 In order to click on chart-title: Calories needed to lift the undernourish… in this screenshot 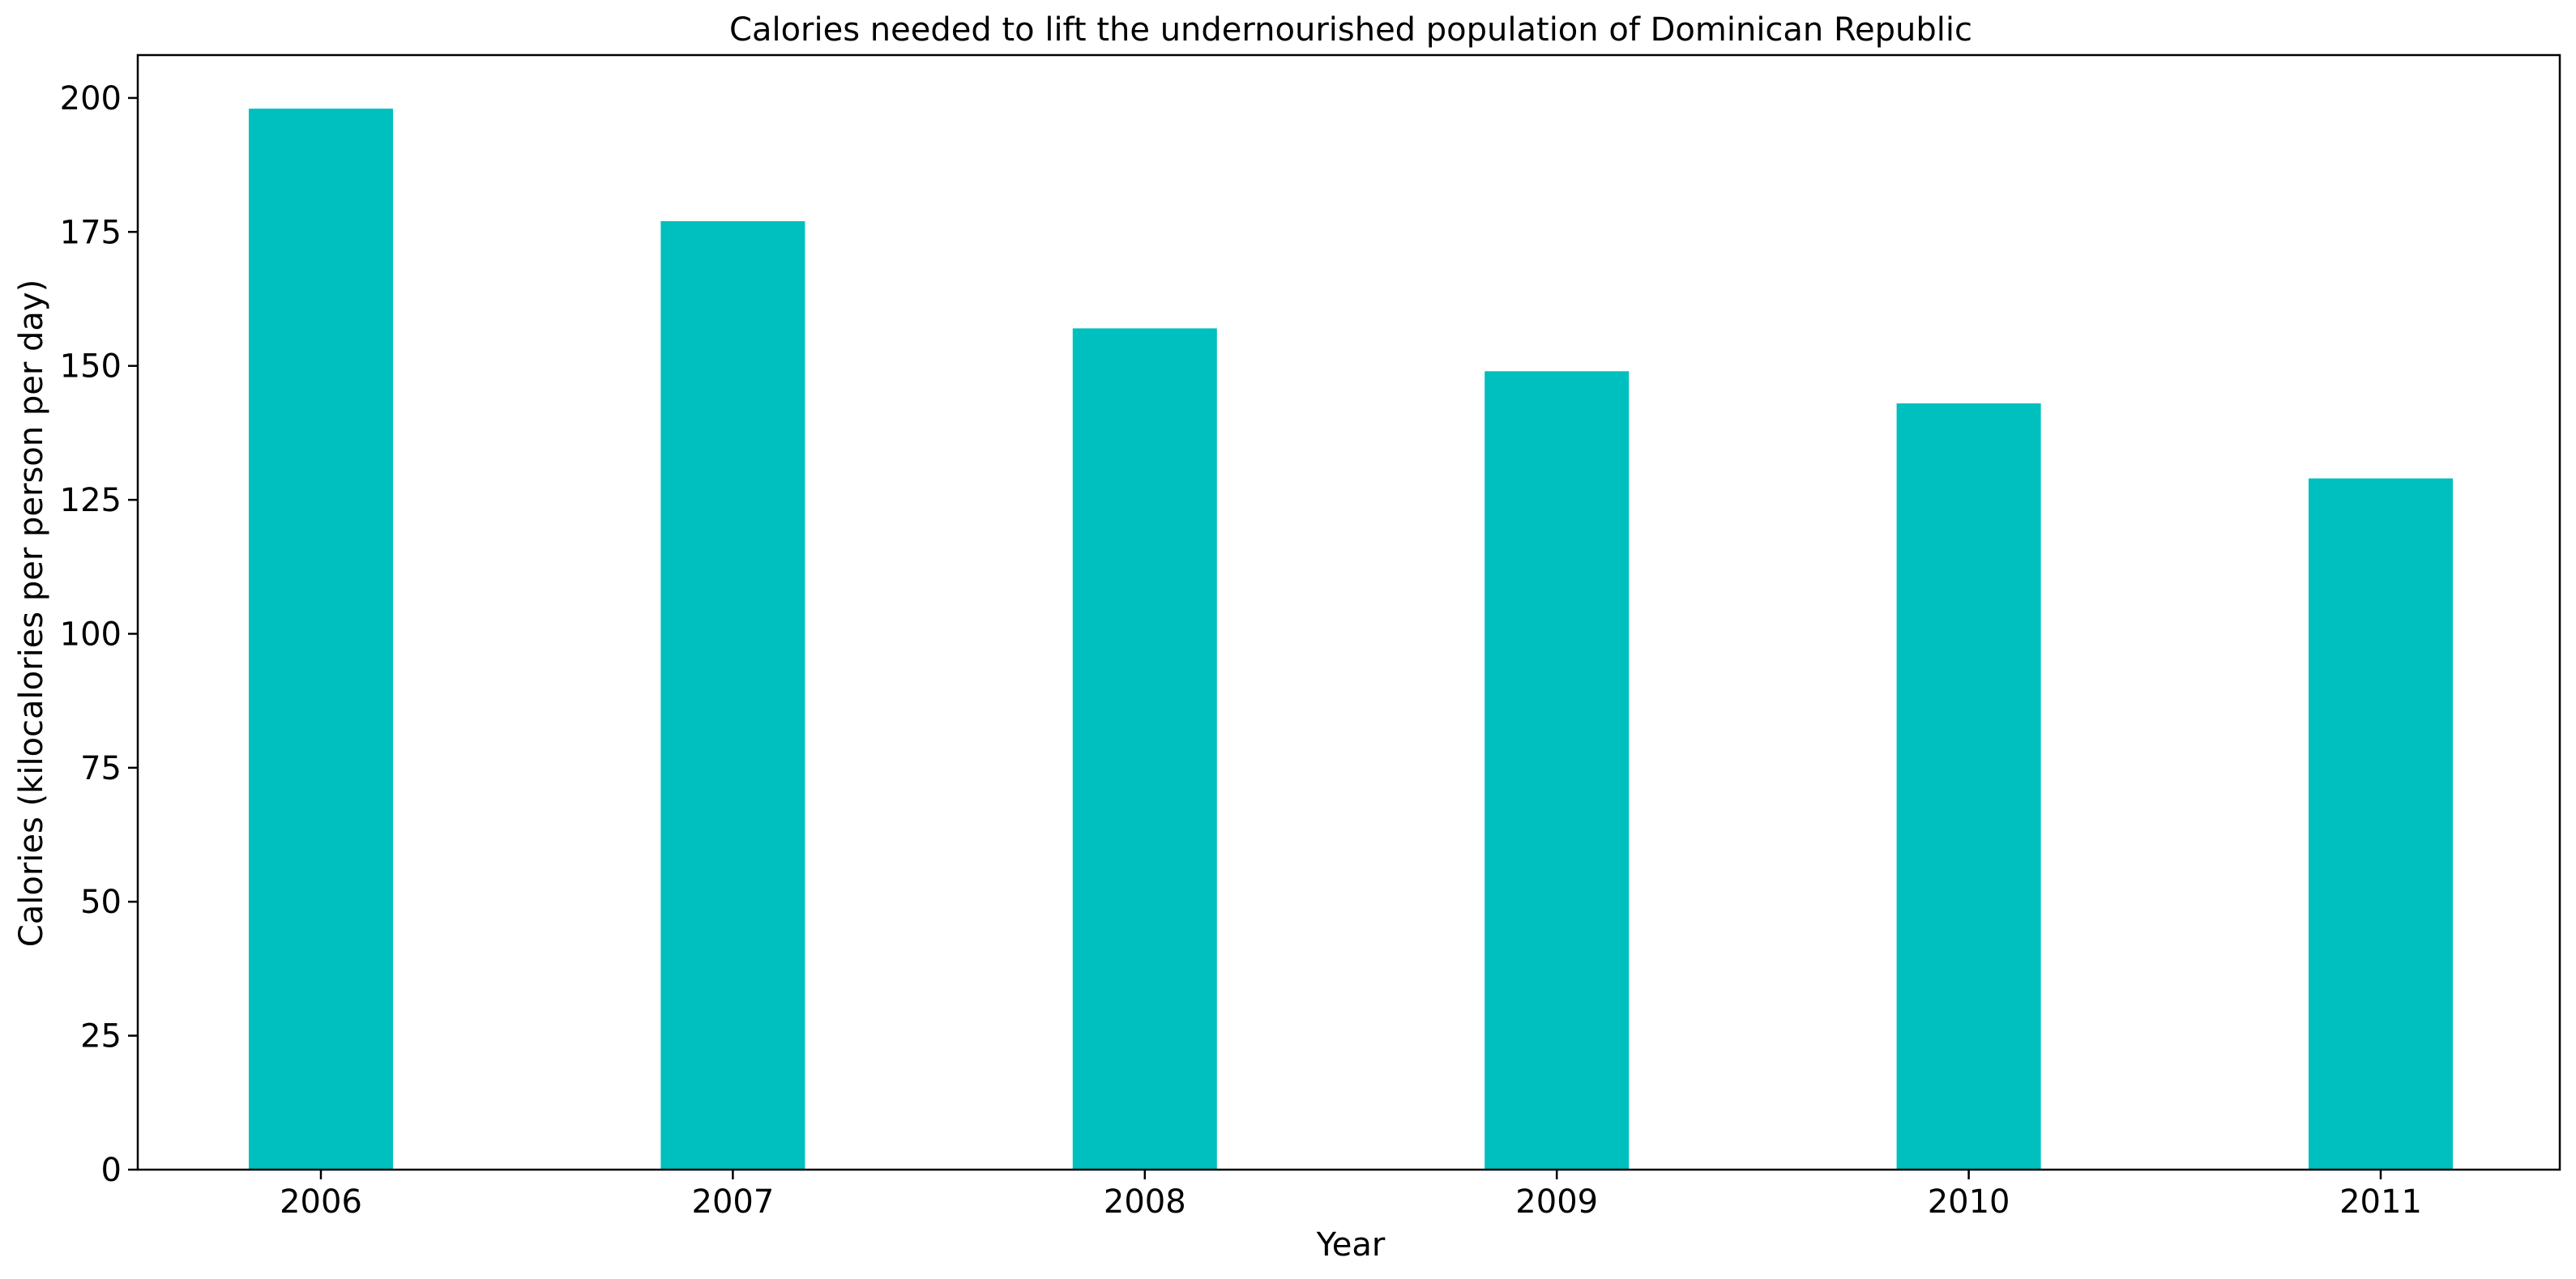, I will do `click(1350, 30)`.